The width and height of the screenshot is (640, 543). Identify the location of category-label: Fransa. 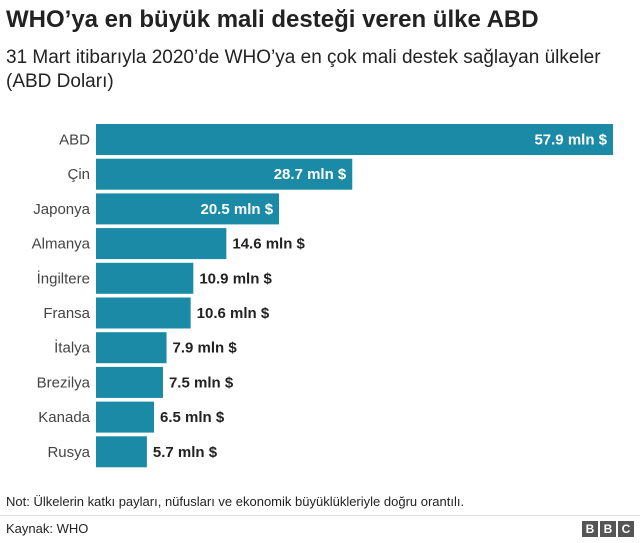
(66, 313).